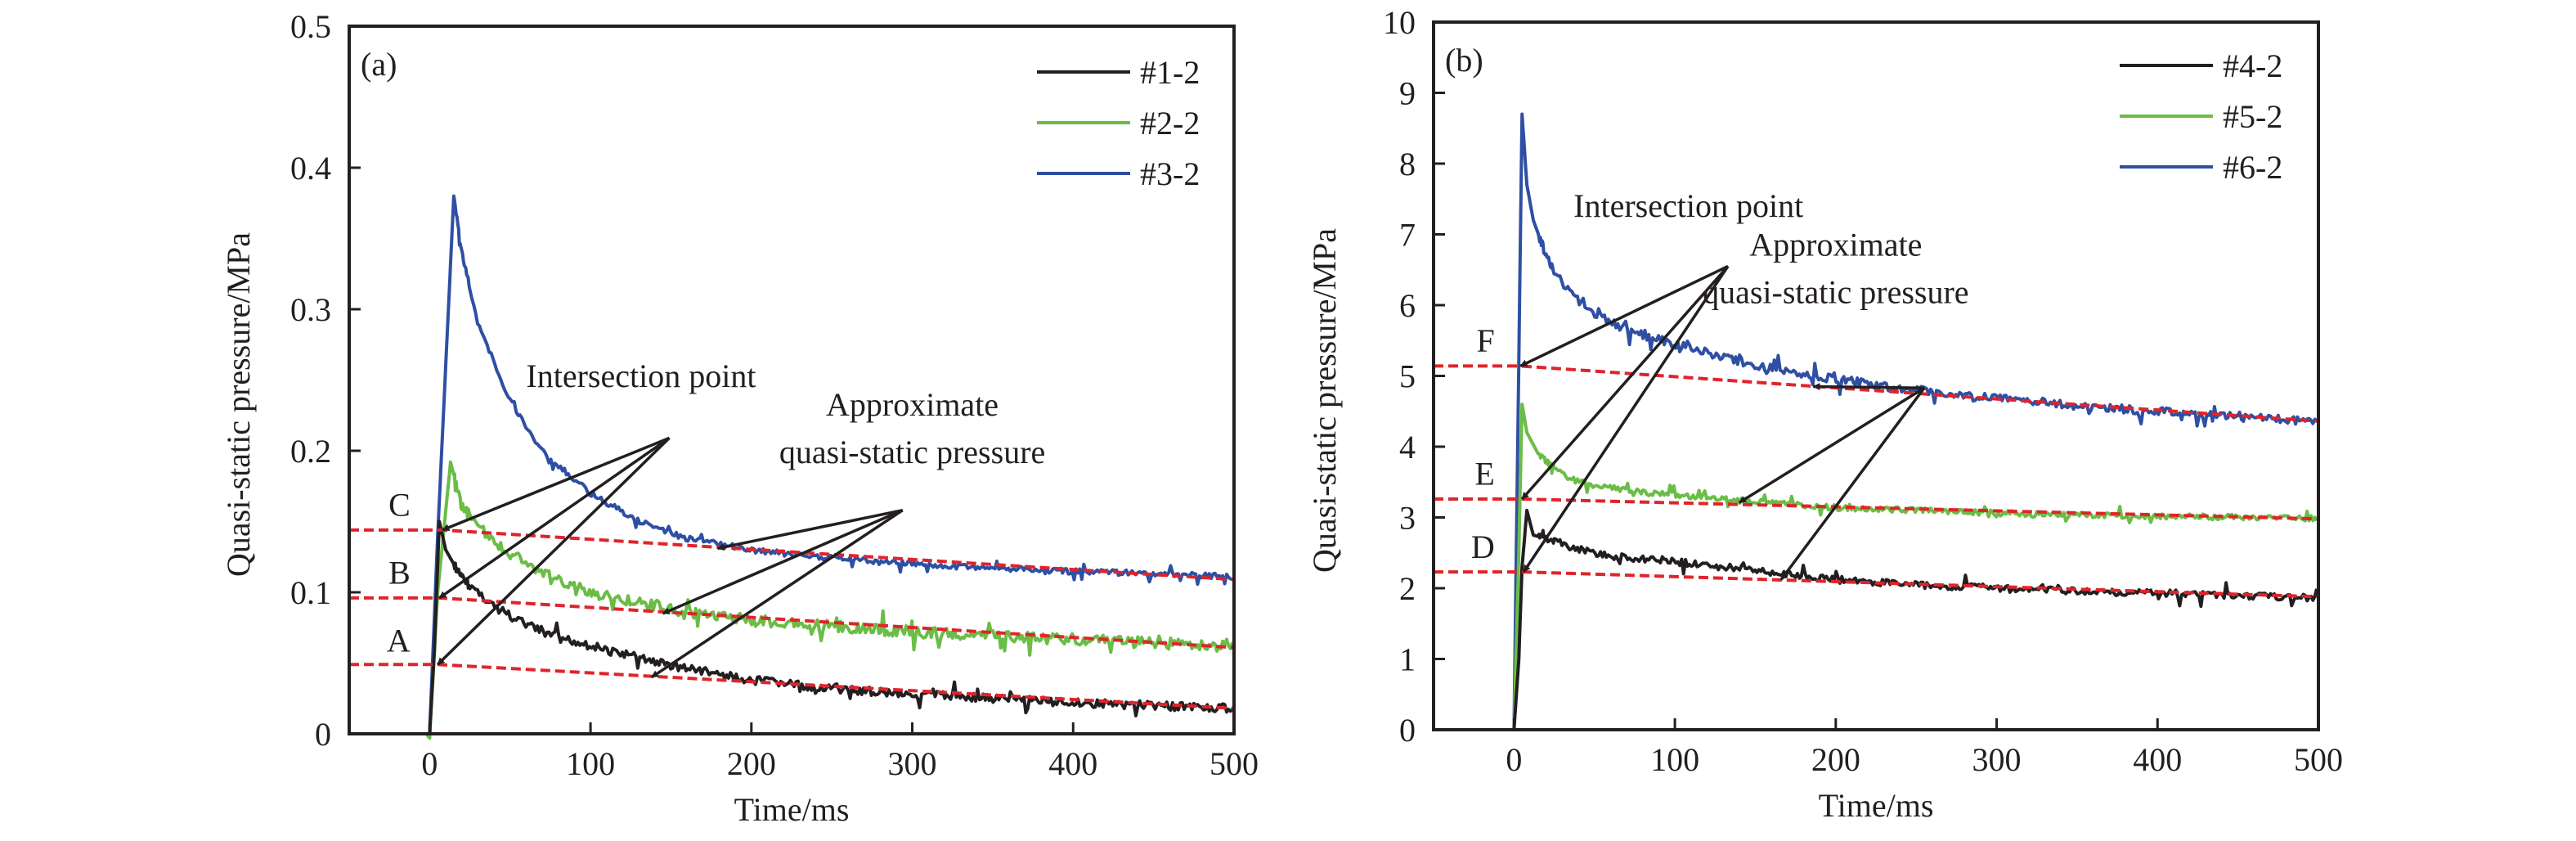 This screenshot has width=2576, height=841. Describe the element at coordinates (1170, 173) in the screenshot. I see `legend-label: #3-2` at that location.